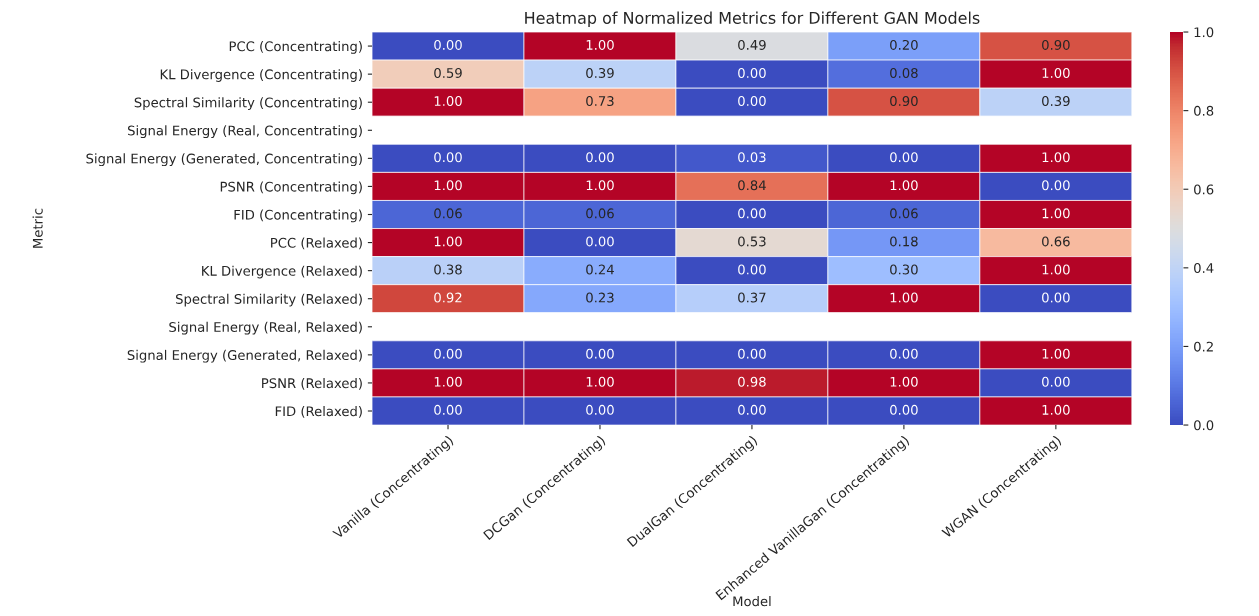 The height and width of the screenshot is (616, 1259). Describe the element at coordinates (904, 72) in the screenshot. I see `data-label: 0.08` at that location.